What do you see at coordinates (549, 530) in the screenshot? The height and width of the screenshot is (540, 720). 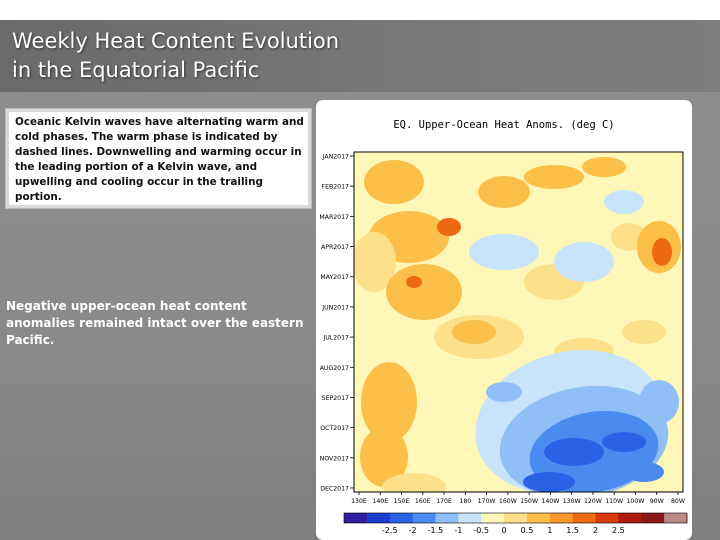 I see `colorbar-label: 1` at bounding box center [549, 530].